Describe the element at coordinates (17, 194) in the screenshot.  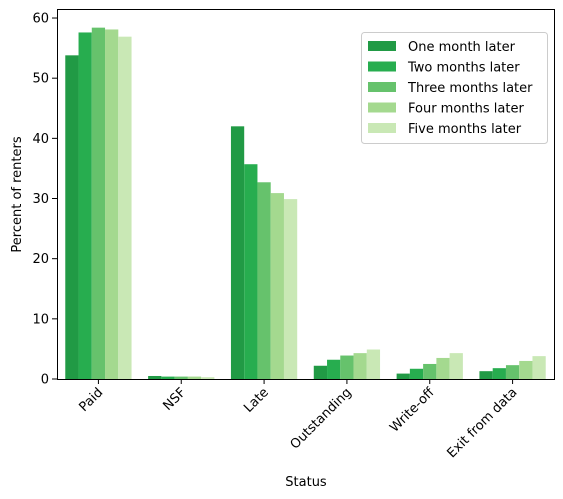
I see `y-axis-label: Percent of renters` at that location.